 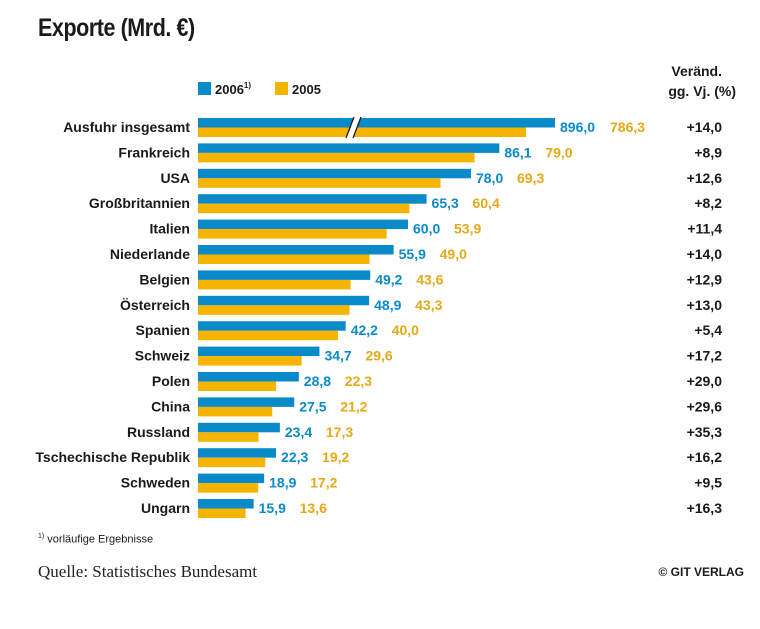 What do you see at coordinates (705, 305) in the screenshot?
I see `change-value: +13,0` at bounding box center [705, 305].